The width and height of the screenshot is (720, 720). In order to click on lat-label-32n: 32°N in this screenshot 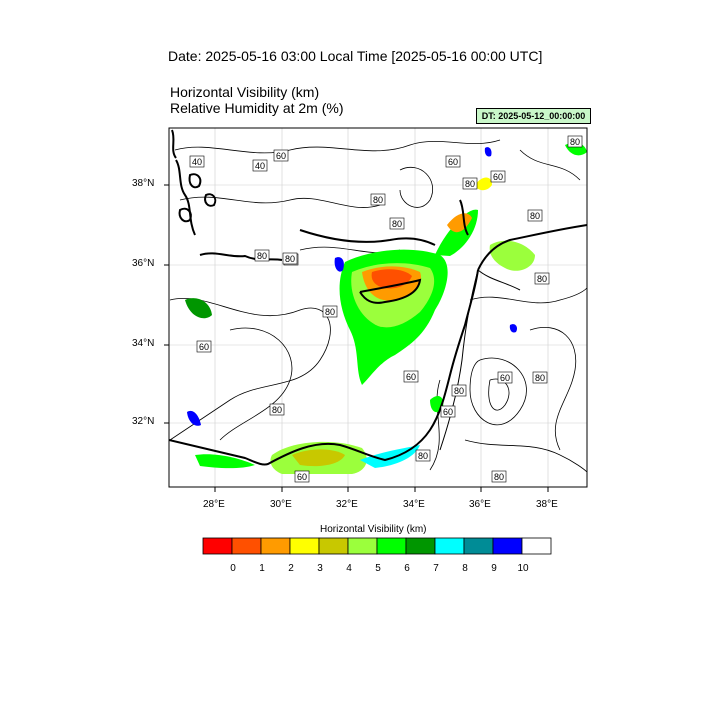, I will do `click(143, 421)`.